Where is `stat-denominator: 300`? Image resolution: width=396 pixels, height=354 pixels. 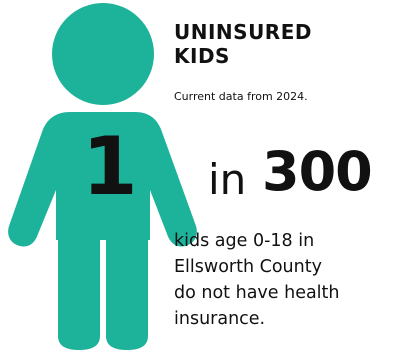 stat-denominator: 300 is located at coordinates (317, 171).